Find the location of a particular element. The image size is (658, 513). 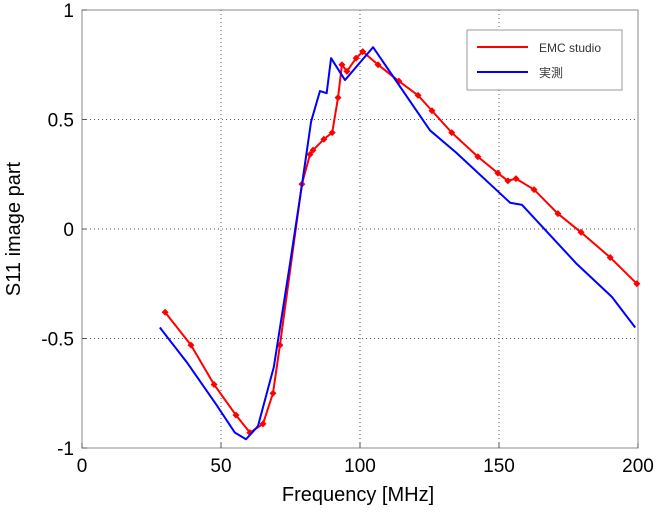

y-axis-label: S11 image part is located at coordinates (14, 228).